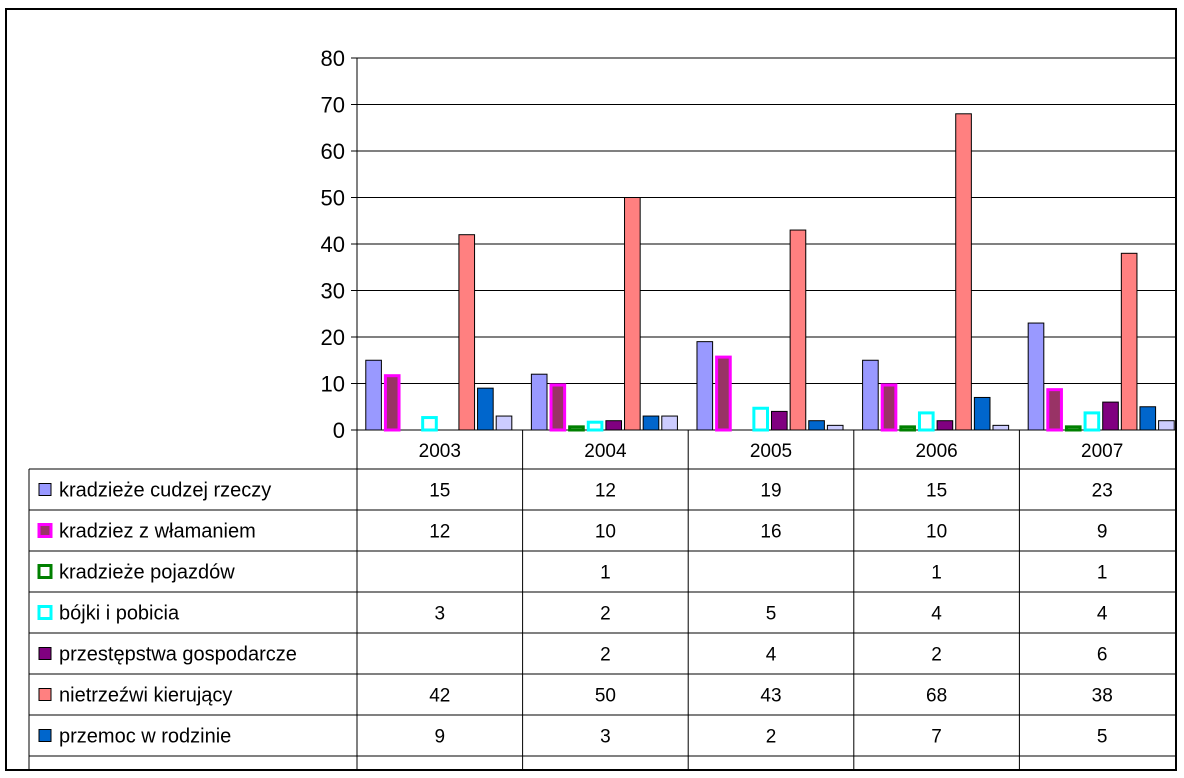 The height and width of the screenshot is (778, 1184). Describe the element at coordinates (333, 151) in the screenshot. I see `y-tick-label: 60` at that location.